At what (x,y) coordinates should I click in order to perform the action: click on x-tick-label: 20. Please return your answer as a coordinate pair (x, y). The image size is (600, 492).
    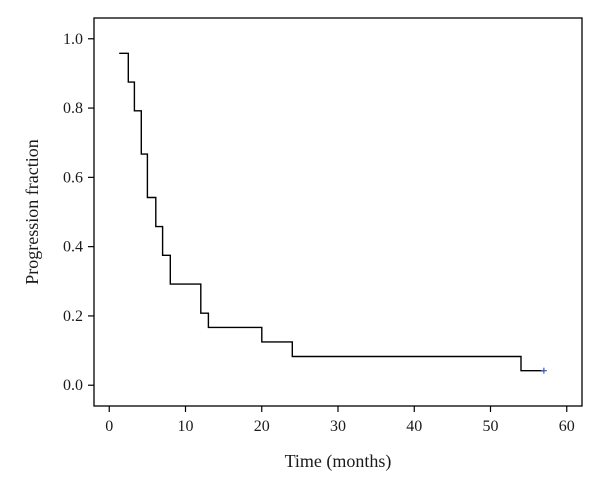
    Looking at the image, I should click on (262, 426).